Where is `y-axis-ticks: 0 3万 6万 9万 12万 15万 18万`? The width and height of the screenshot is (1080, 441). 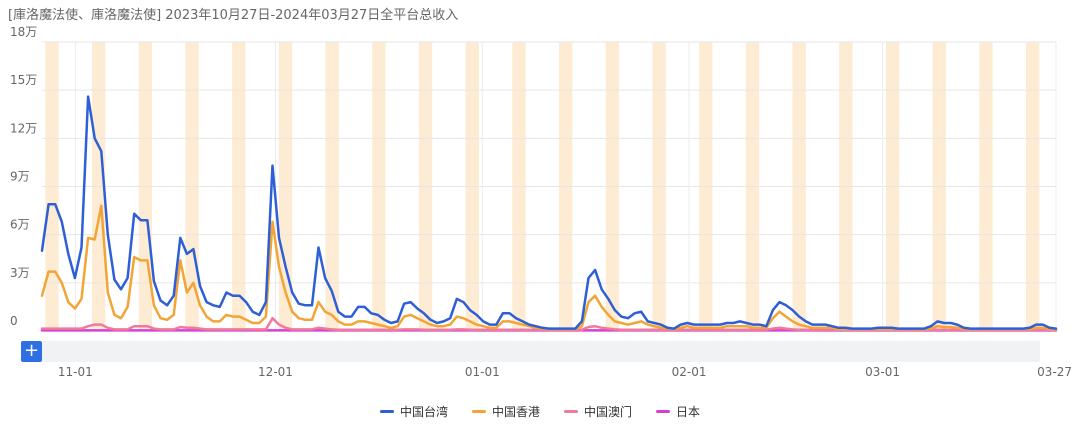 y-axis-ticks: 0 3万 6万 9万 12万 15万 18万 is located at coordinates (23, 176).